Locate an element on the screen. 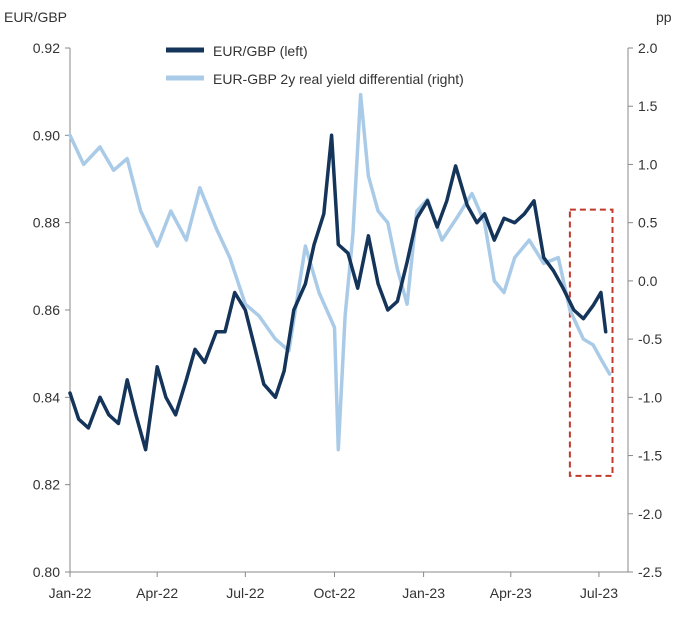 The height and width of the screenshot is (633, 694). right-tick-label: 0.0 is located at coordinates (648, 281).